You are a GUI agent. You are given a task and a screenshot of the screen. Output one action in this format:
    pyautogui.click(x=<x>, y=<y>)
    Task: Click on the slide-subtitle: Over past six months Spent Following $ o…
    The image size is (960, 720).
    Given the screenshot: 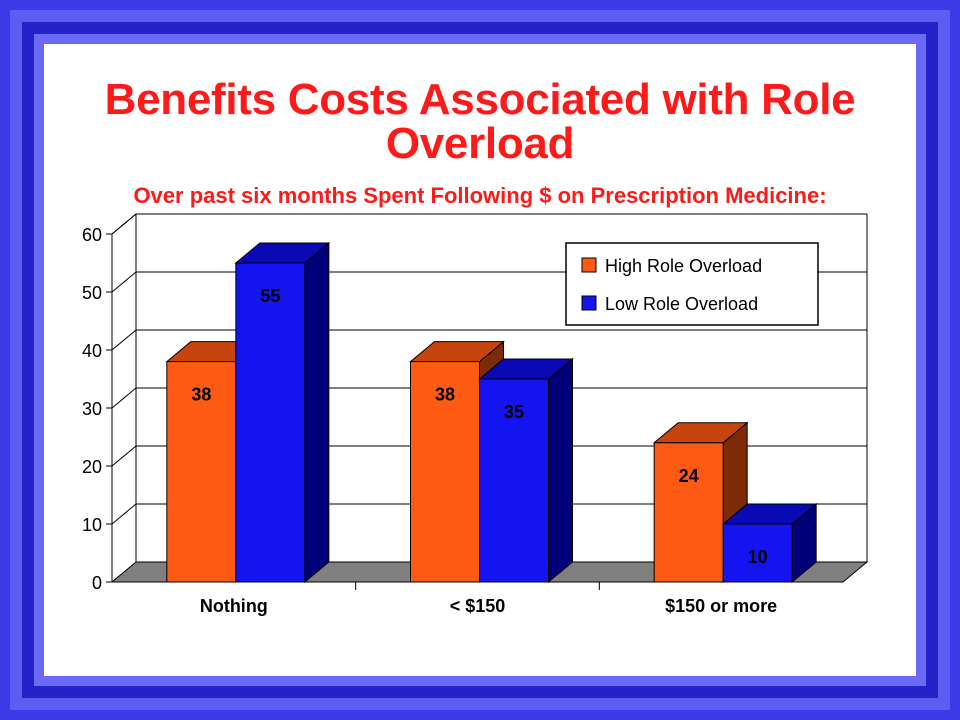 What is the action you would take?
    pyautogui.click(x=480, y=195)
    